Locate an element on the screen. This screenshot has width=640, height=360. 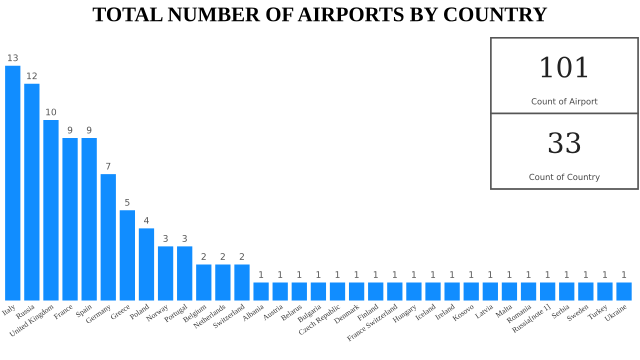
data-label: 7 is located at coordinates (108, 166).